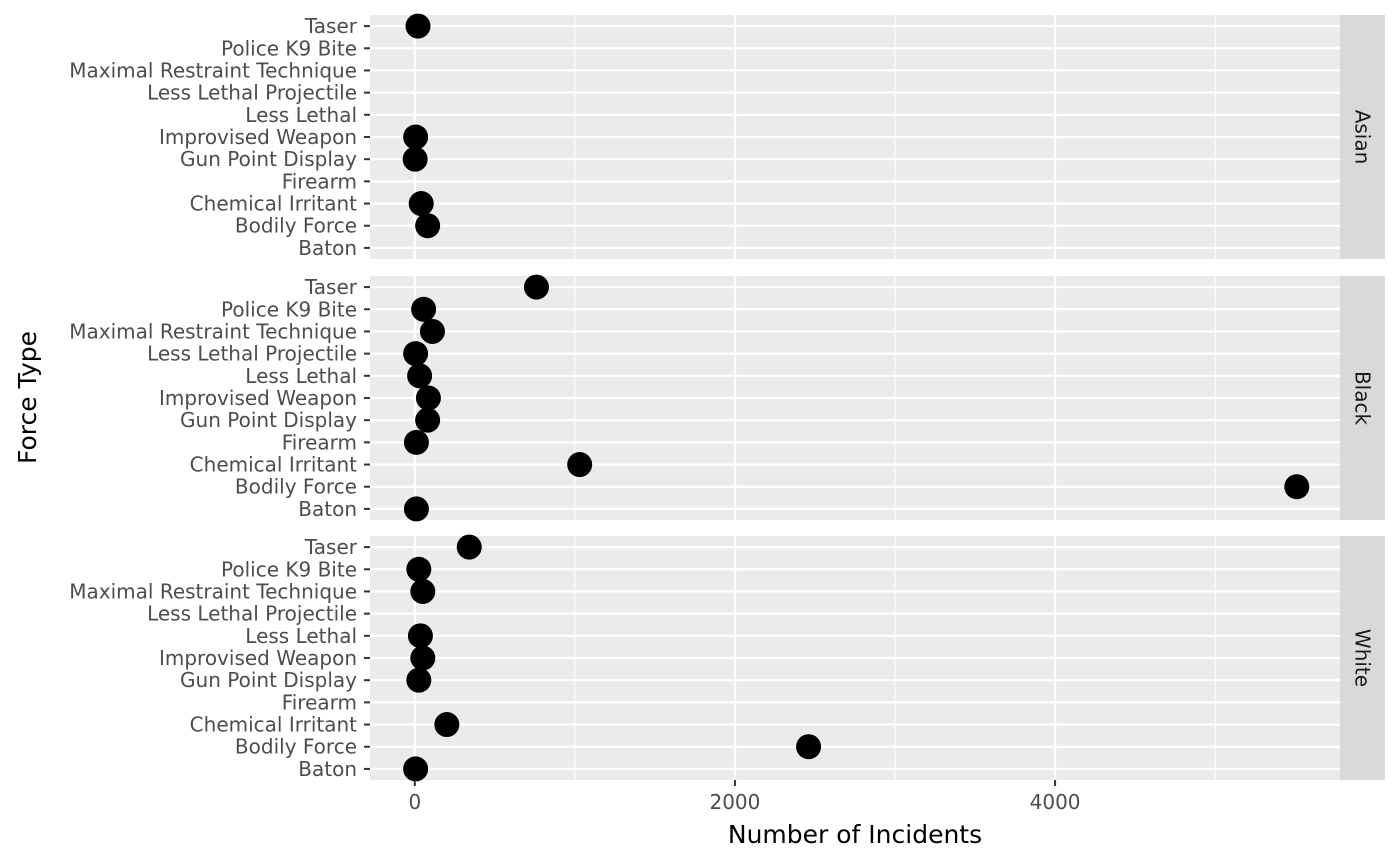 The image size is (1400, 866). I want to click on facet-strip-label: Black, so click(1363, 398).